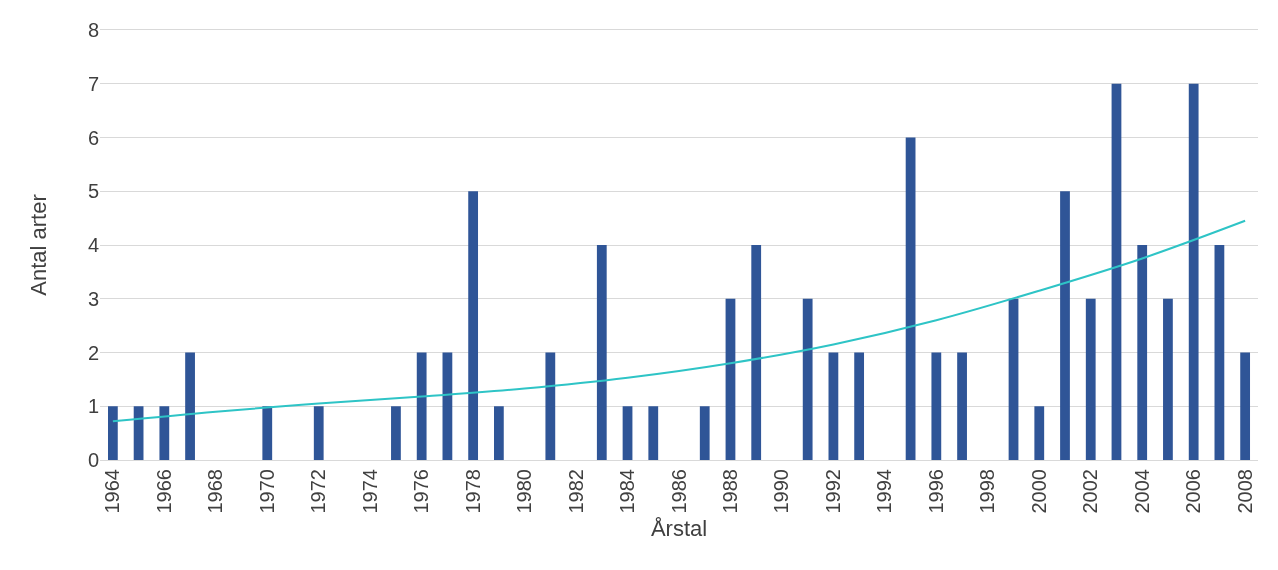 The width and height of the screenshot is (1278, 570). I want to click on y-axis-title: Antal arter, so click(38, 245).